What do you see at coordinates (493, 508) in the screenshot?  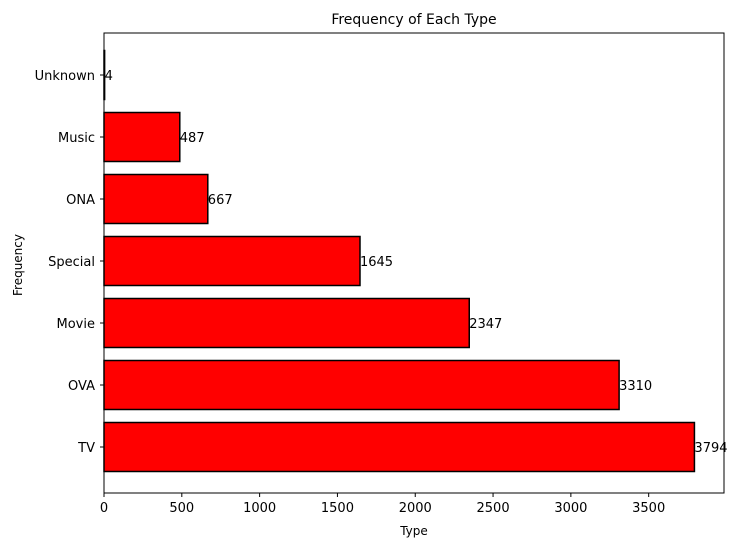 I see `x-tick-label: 2500` at bounding box center [493, 508].